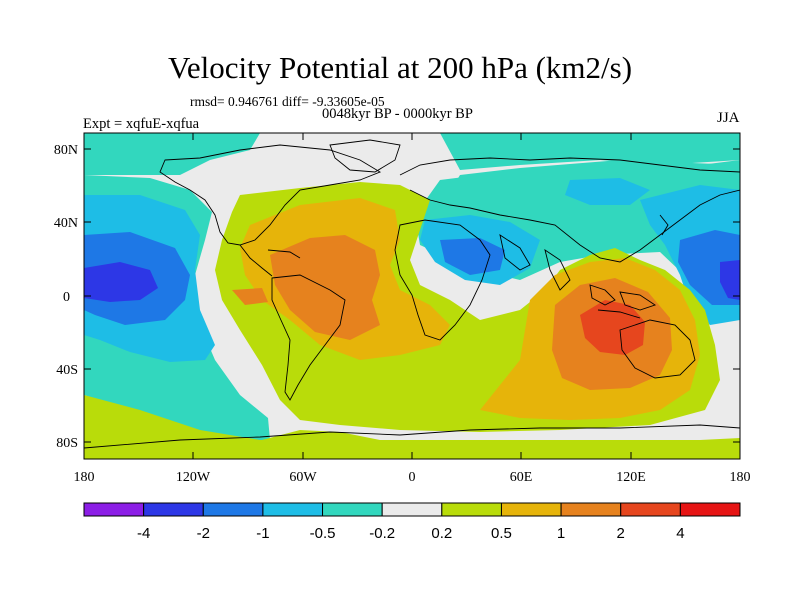  I want to click on colorbar-label: -0.5, so click(323, 533).